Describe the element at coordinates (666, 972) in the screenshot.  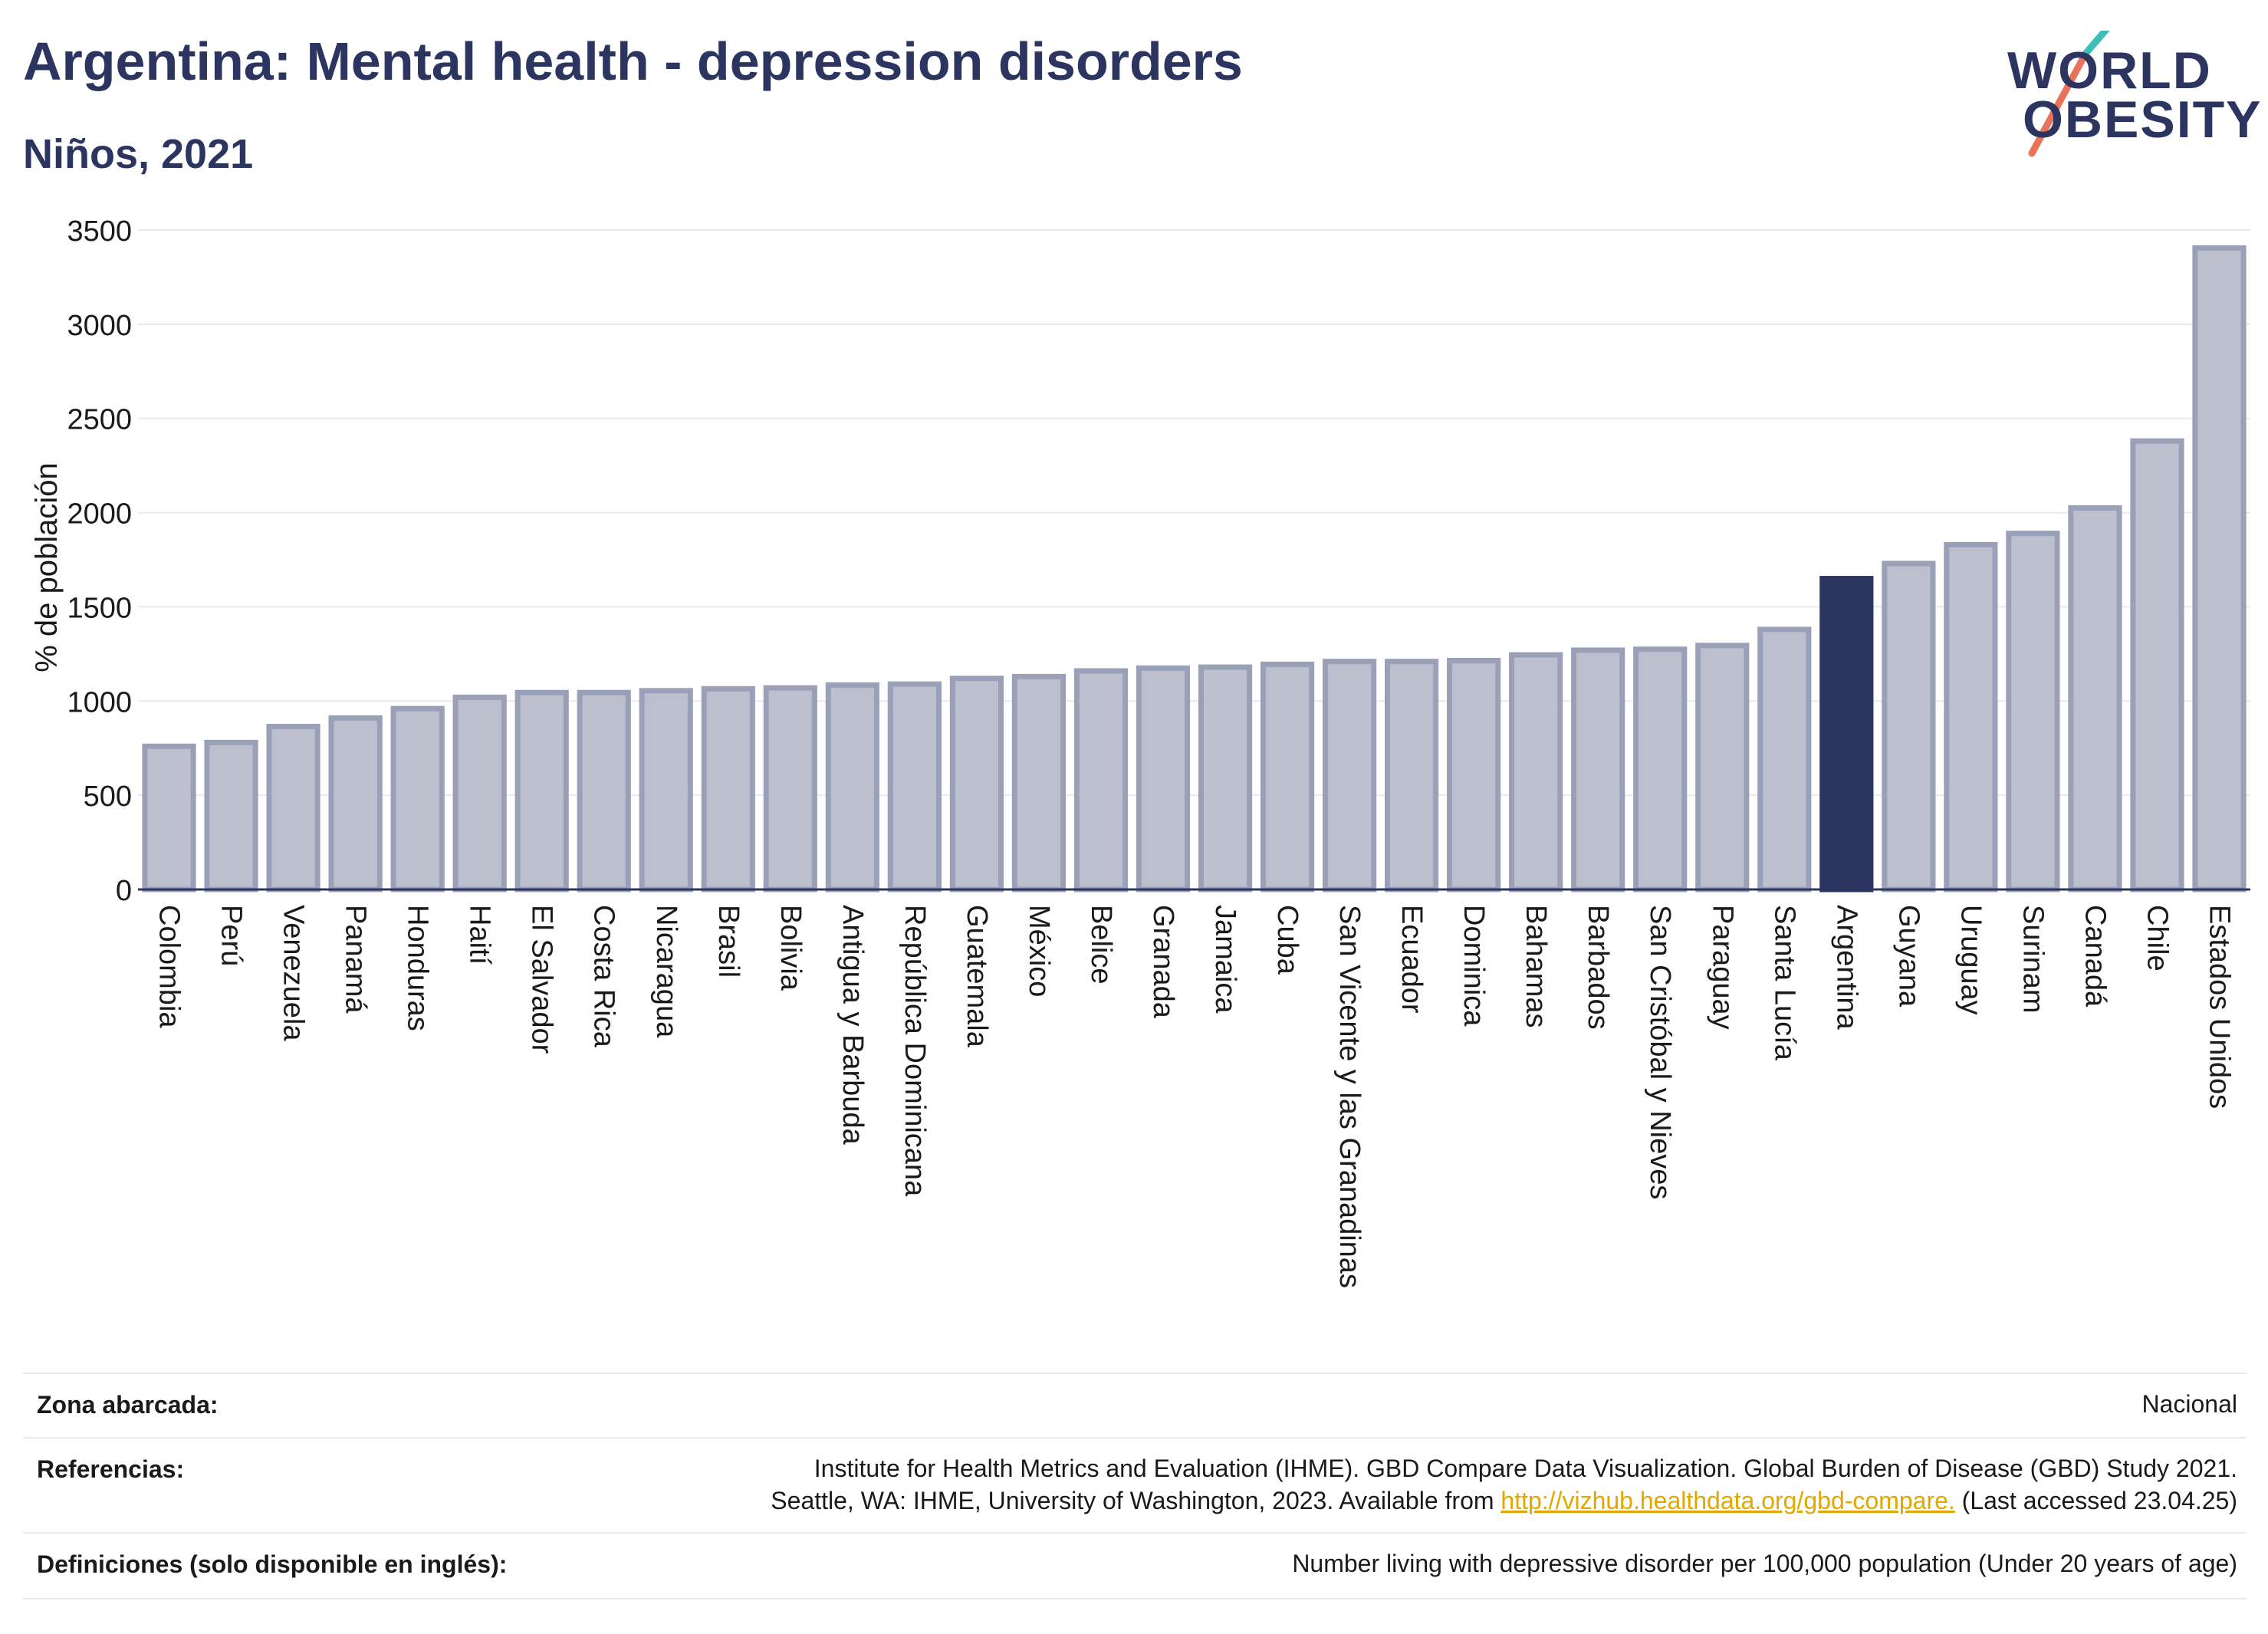
I see `x-tick-label: Nicaragua` at that location.